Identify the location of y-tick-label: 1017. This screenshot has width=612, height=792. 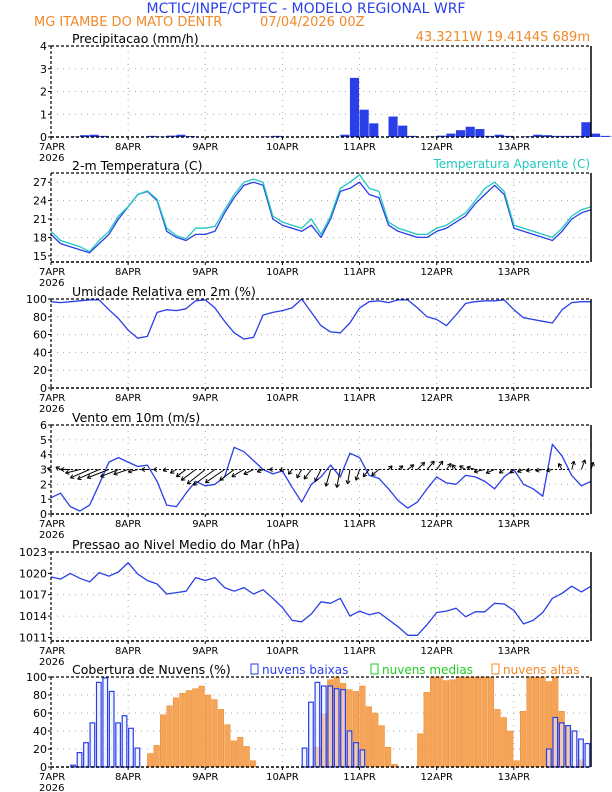
(33, 595).